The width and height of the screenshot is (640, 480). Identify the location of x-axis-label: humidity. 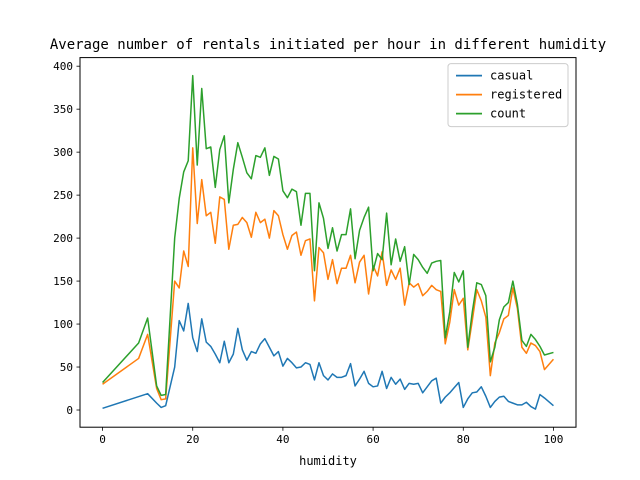
(328, 461).